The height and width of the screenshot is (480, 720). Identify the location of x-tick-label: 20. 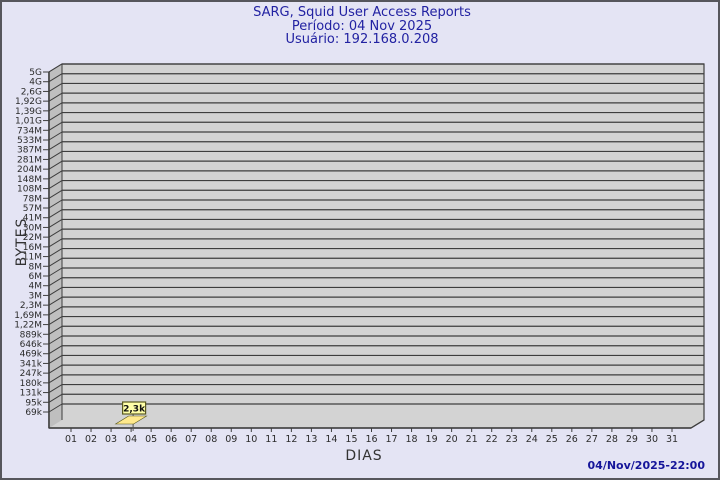
(452, 439).